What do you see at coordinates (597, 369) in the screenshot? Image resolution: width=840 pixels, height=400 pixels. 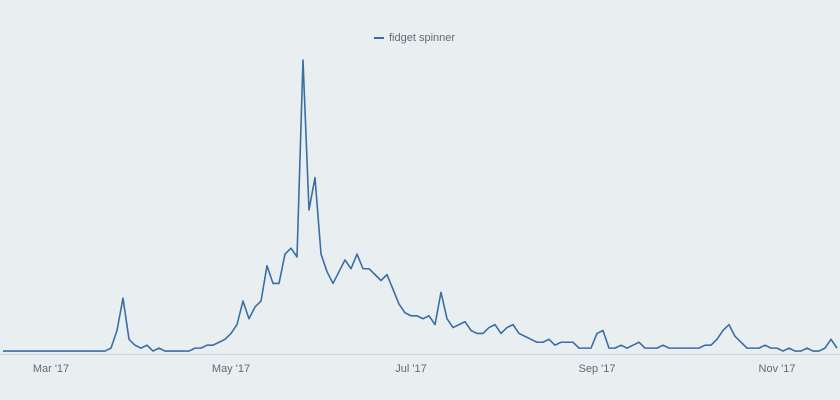 I see `x-tick-label: Sep '17` at bounding box center [597, 369].